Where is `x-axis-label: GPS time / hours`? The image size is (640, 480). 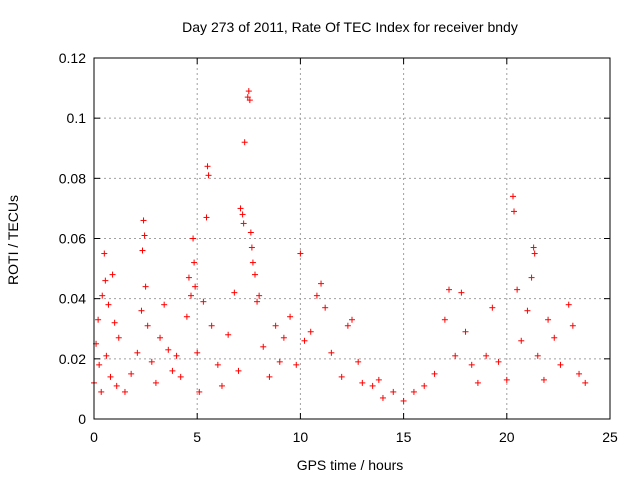 x-axis-label: GPS time / hours is located at coordinates (350, 465).